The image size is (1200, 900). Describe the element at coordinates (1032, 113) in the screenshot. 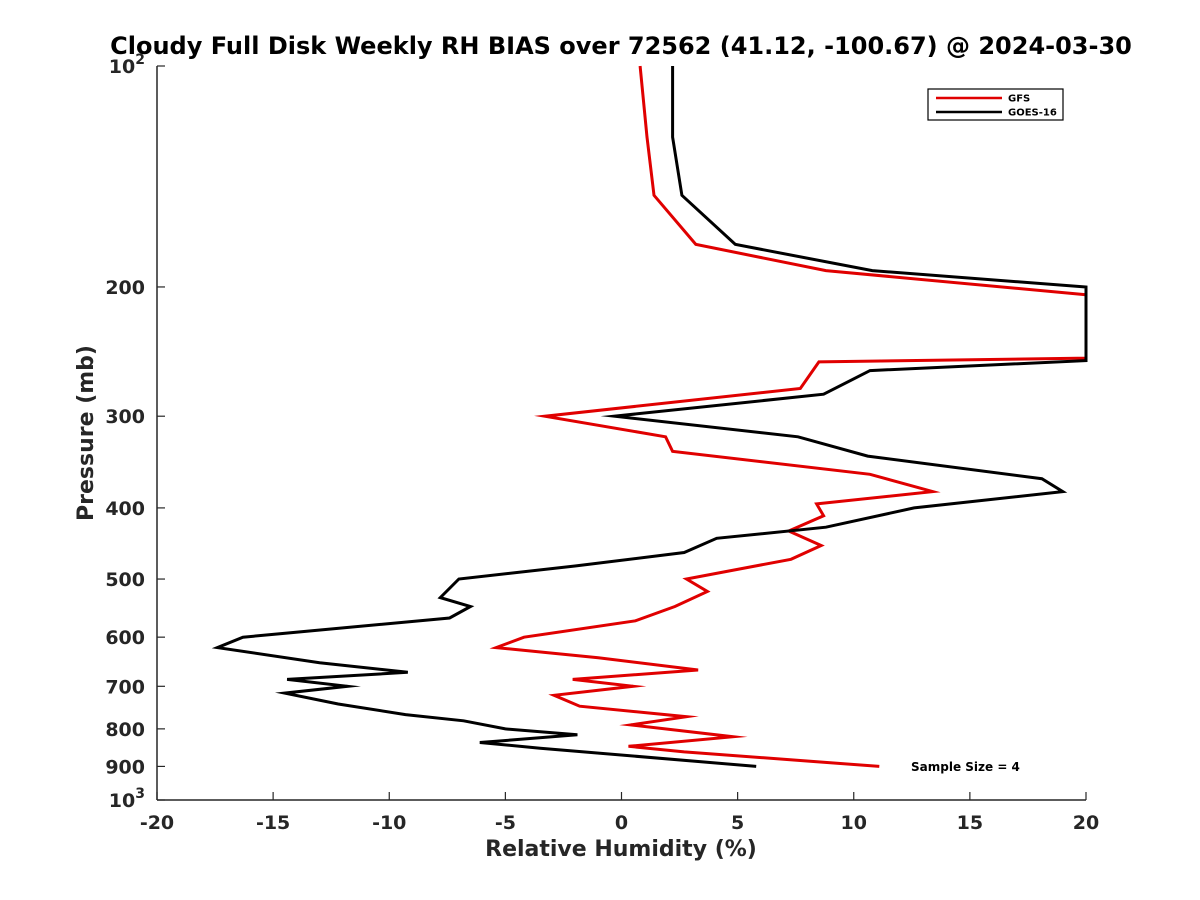

I see `legend-label: GOES-16` at that location.